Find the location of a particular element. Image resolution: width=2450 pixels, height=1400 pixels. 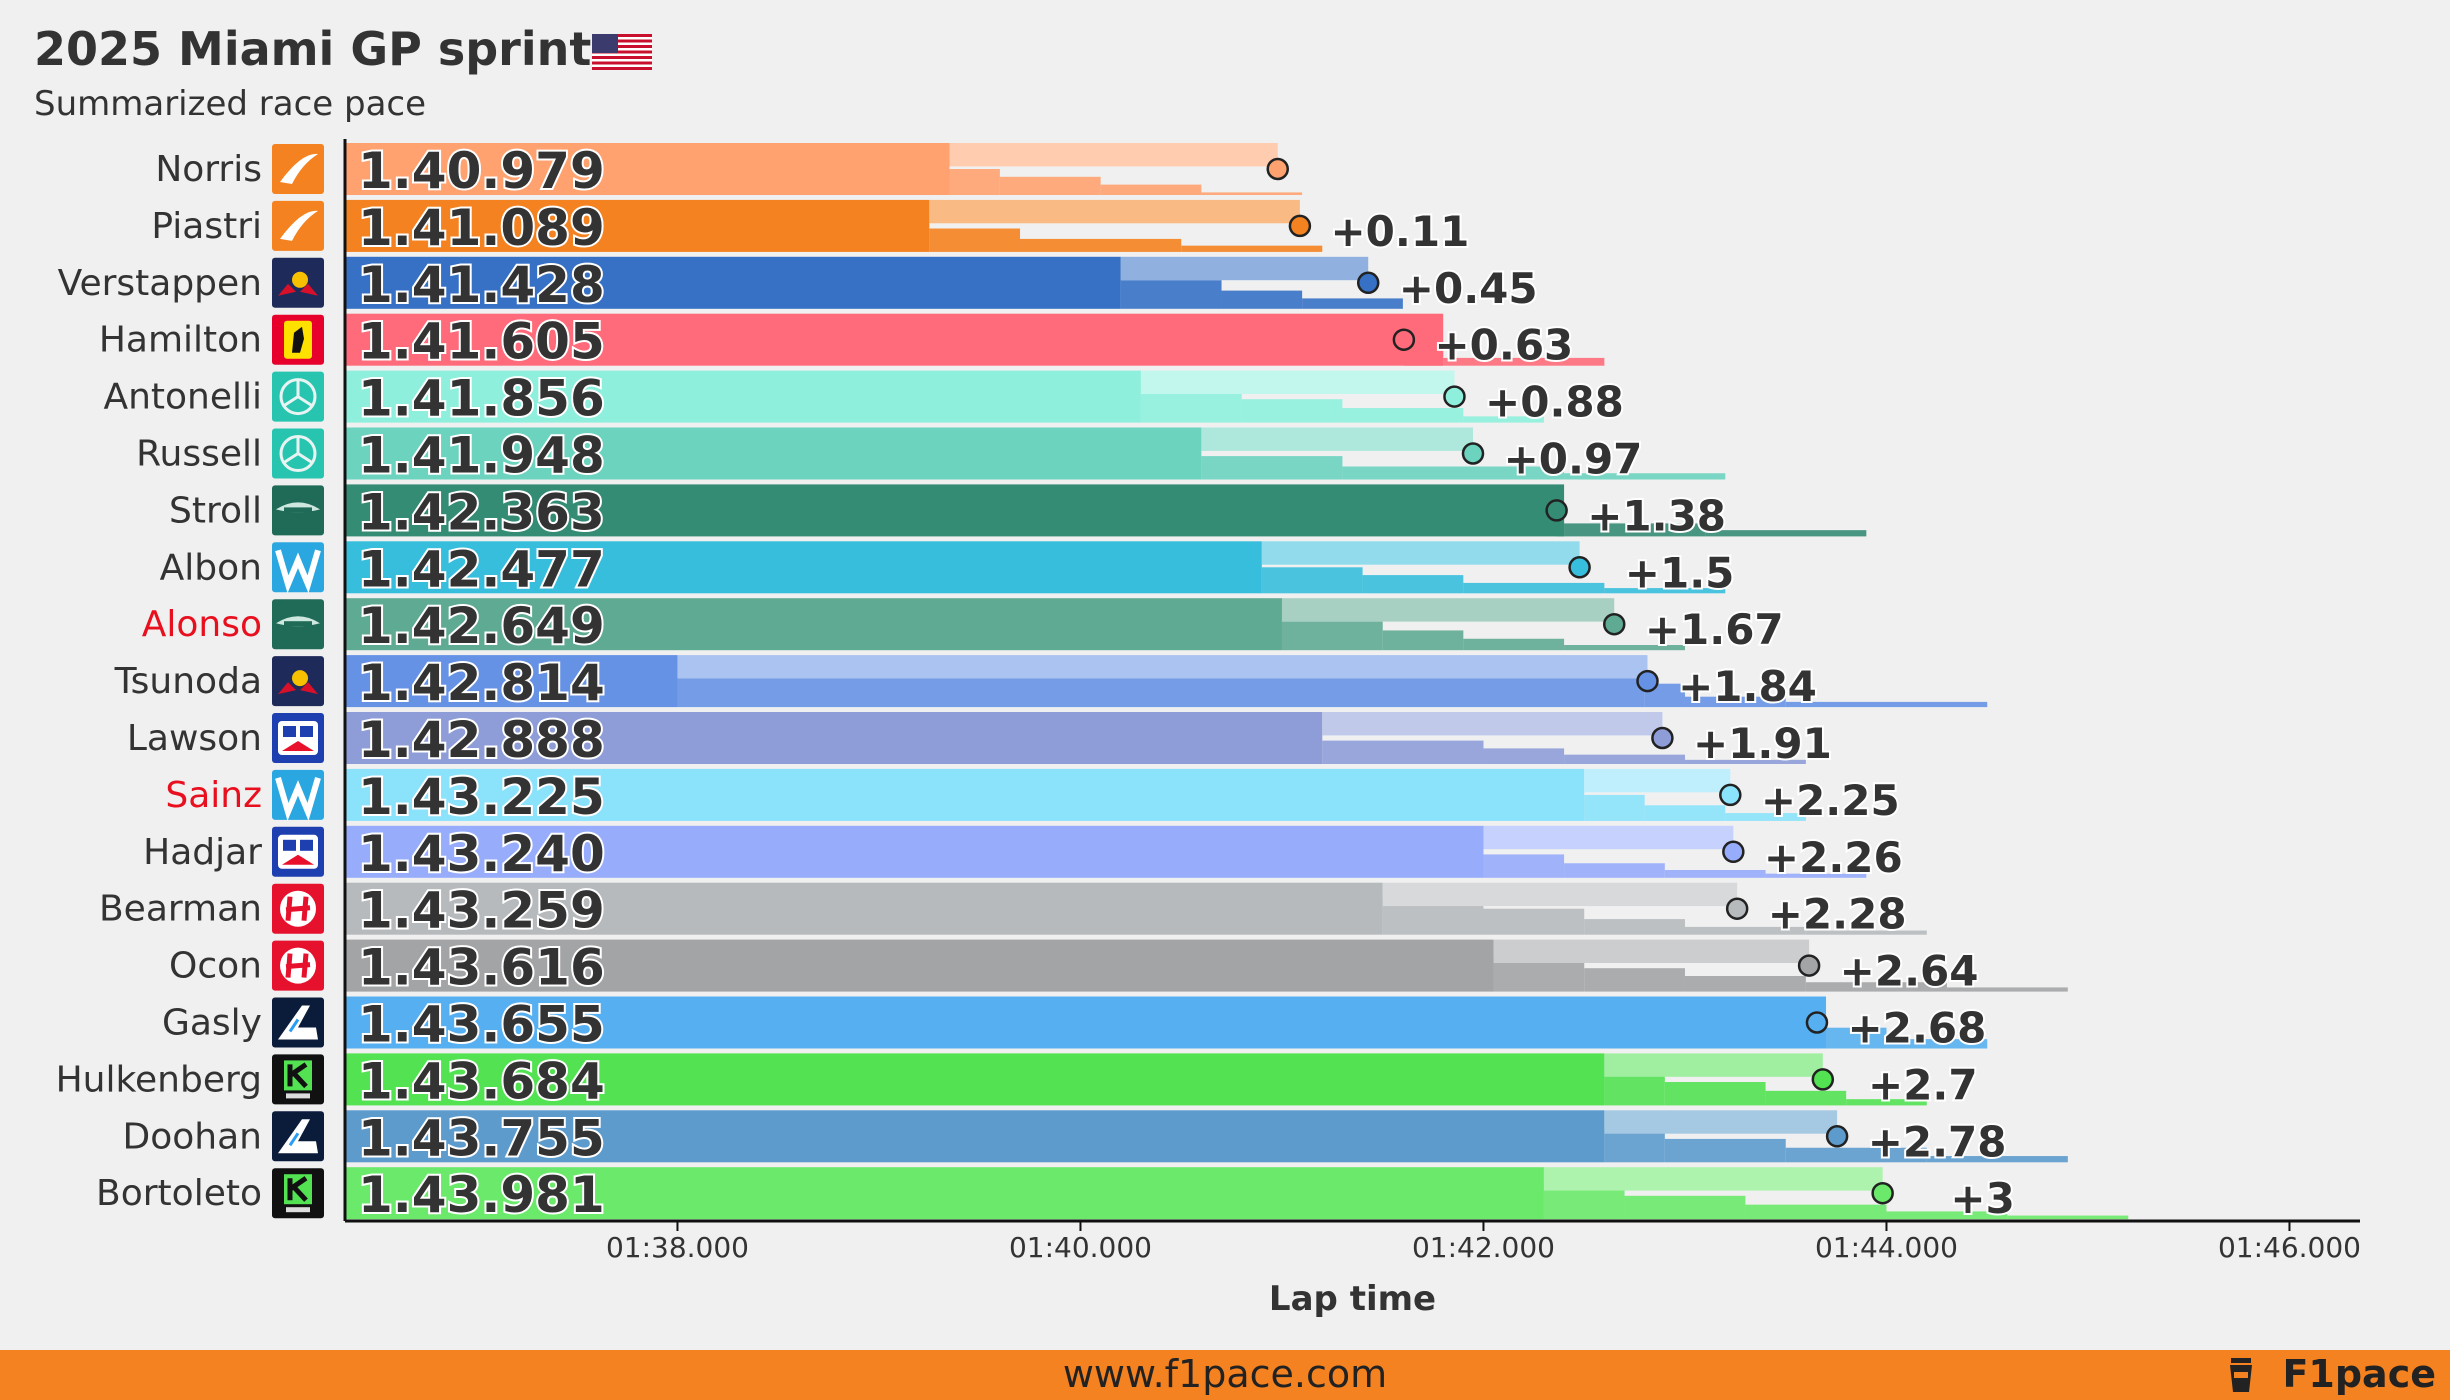

footer-bar: www.f1pace.com F1pace is located at coordinates (1225, 1375).